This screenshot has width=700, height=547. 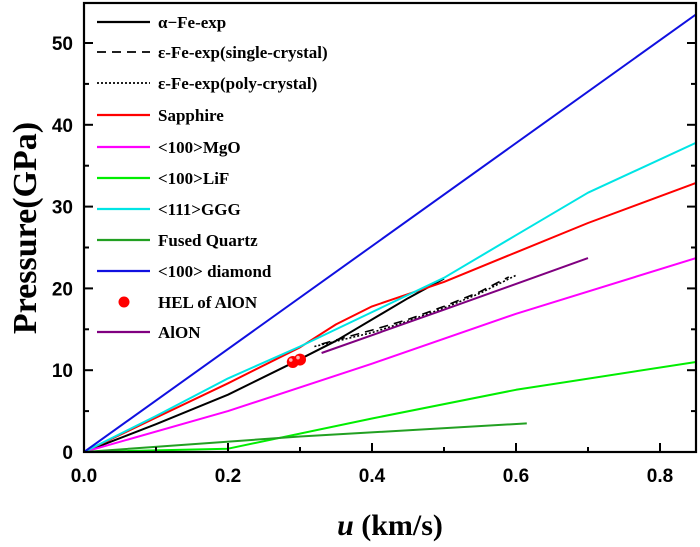 I want to click on legend-label: ε-Fe-exp(poly-crystal), so click(x=237, y=83).